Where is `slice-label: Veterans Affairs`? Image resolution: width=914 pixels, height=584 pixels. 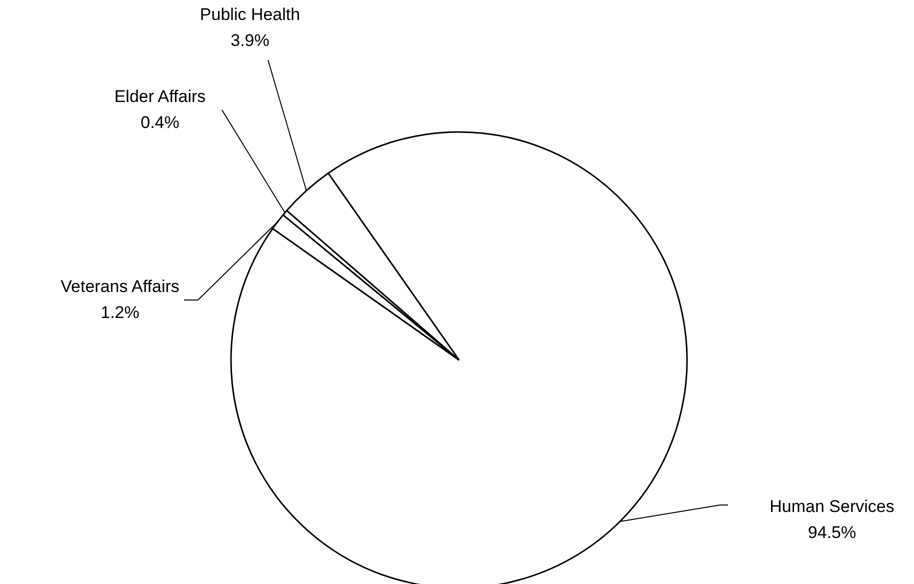 slice-label: Veterans Affairs is located at coordinates (120, 286).